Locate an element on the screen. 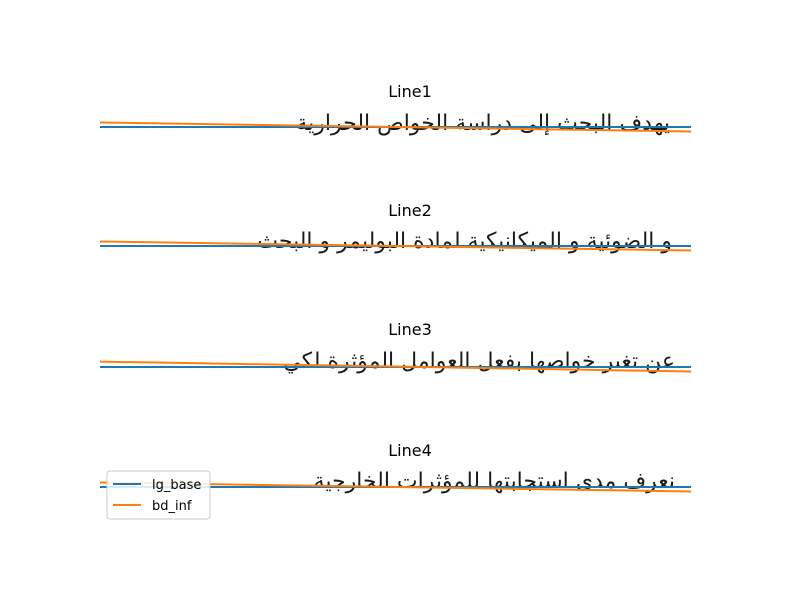  line-text: يهدف البحث إلى دراسة الخواص الحرارية is located at coordinates (483, 123).